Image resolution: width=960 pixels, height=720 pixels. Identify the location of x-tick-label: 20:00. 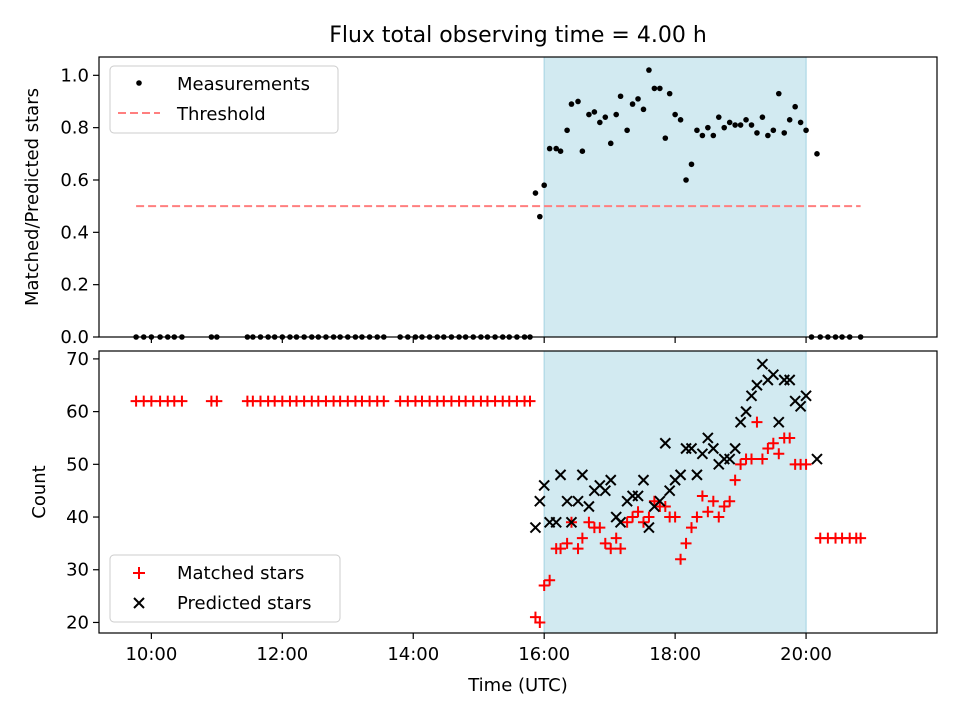
(806, 654).